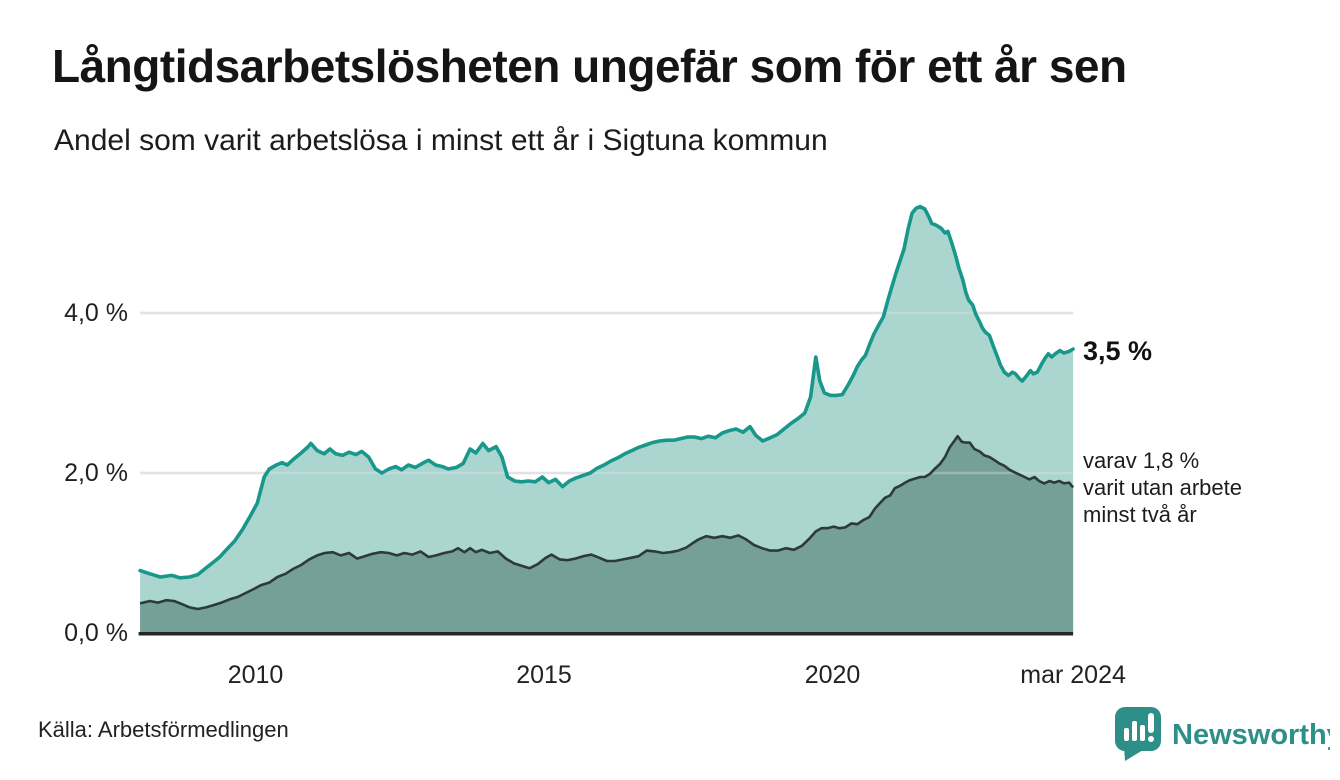  I want to click on logo-exclamation-dot, so click(1151, 739).